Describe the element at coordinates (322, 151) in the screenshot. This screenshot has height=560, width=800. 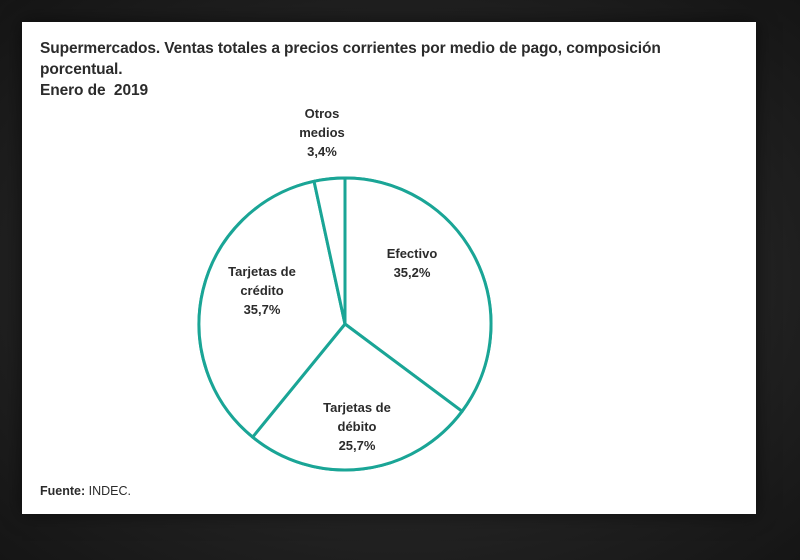
I see `pie-label-value: 3,4%` at that location.